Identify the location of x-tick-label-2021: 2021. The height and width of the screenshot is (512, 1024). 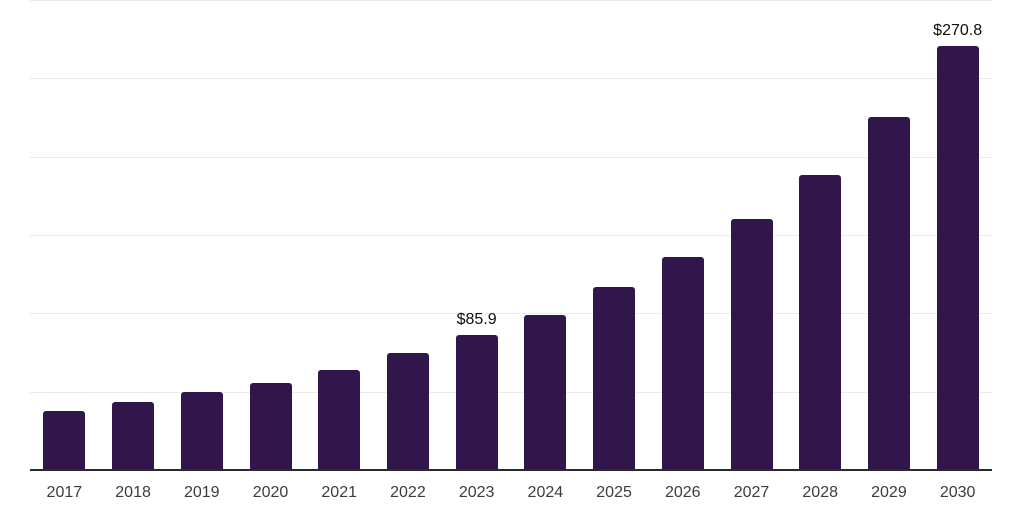
(339, 492).